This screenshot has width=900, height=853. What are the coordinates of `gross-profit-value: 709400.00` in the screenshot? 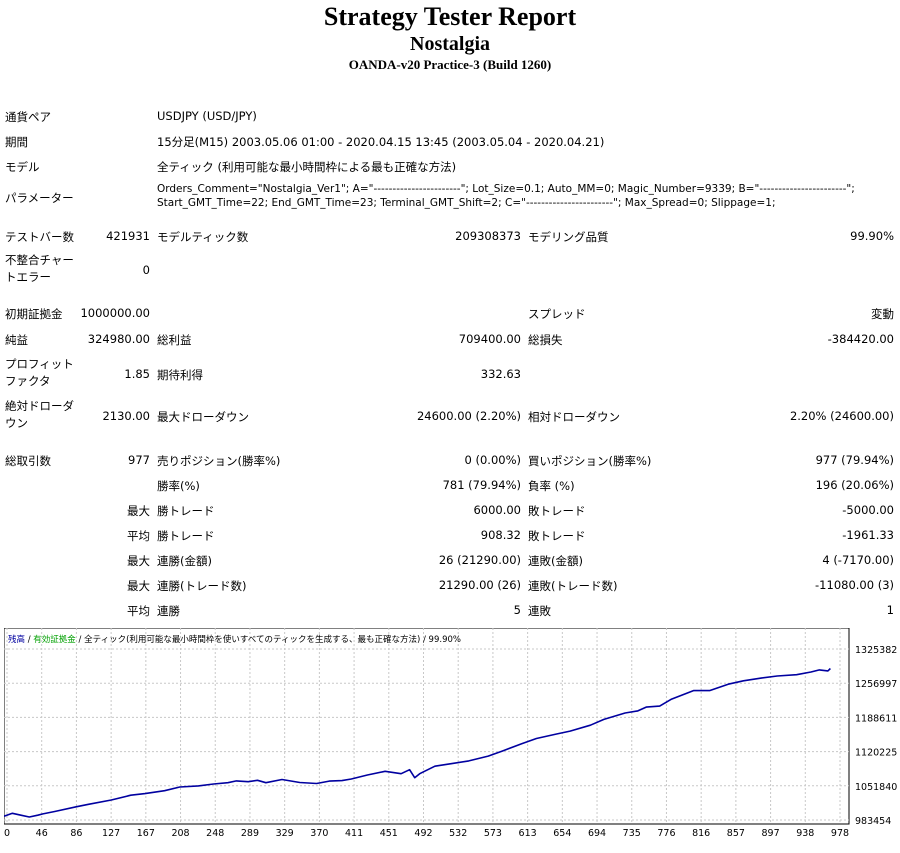 It's located at (489, 339).